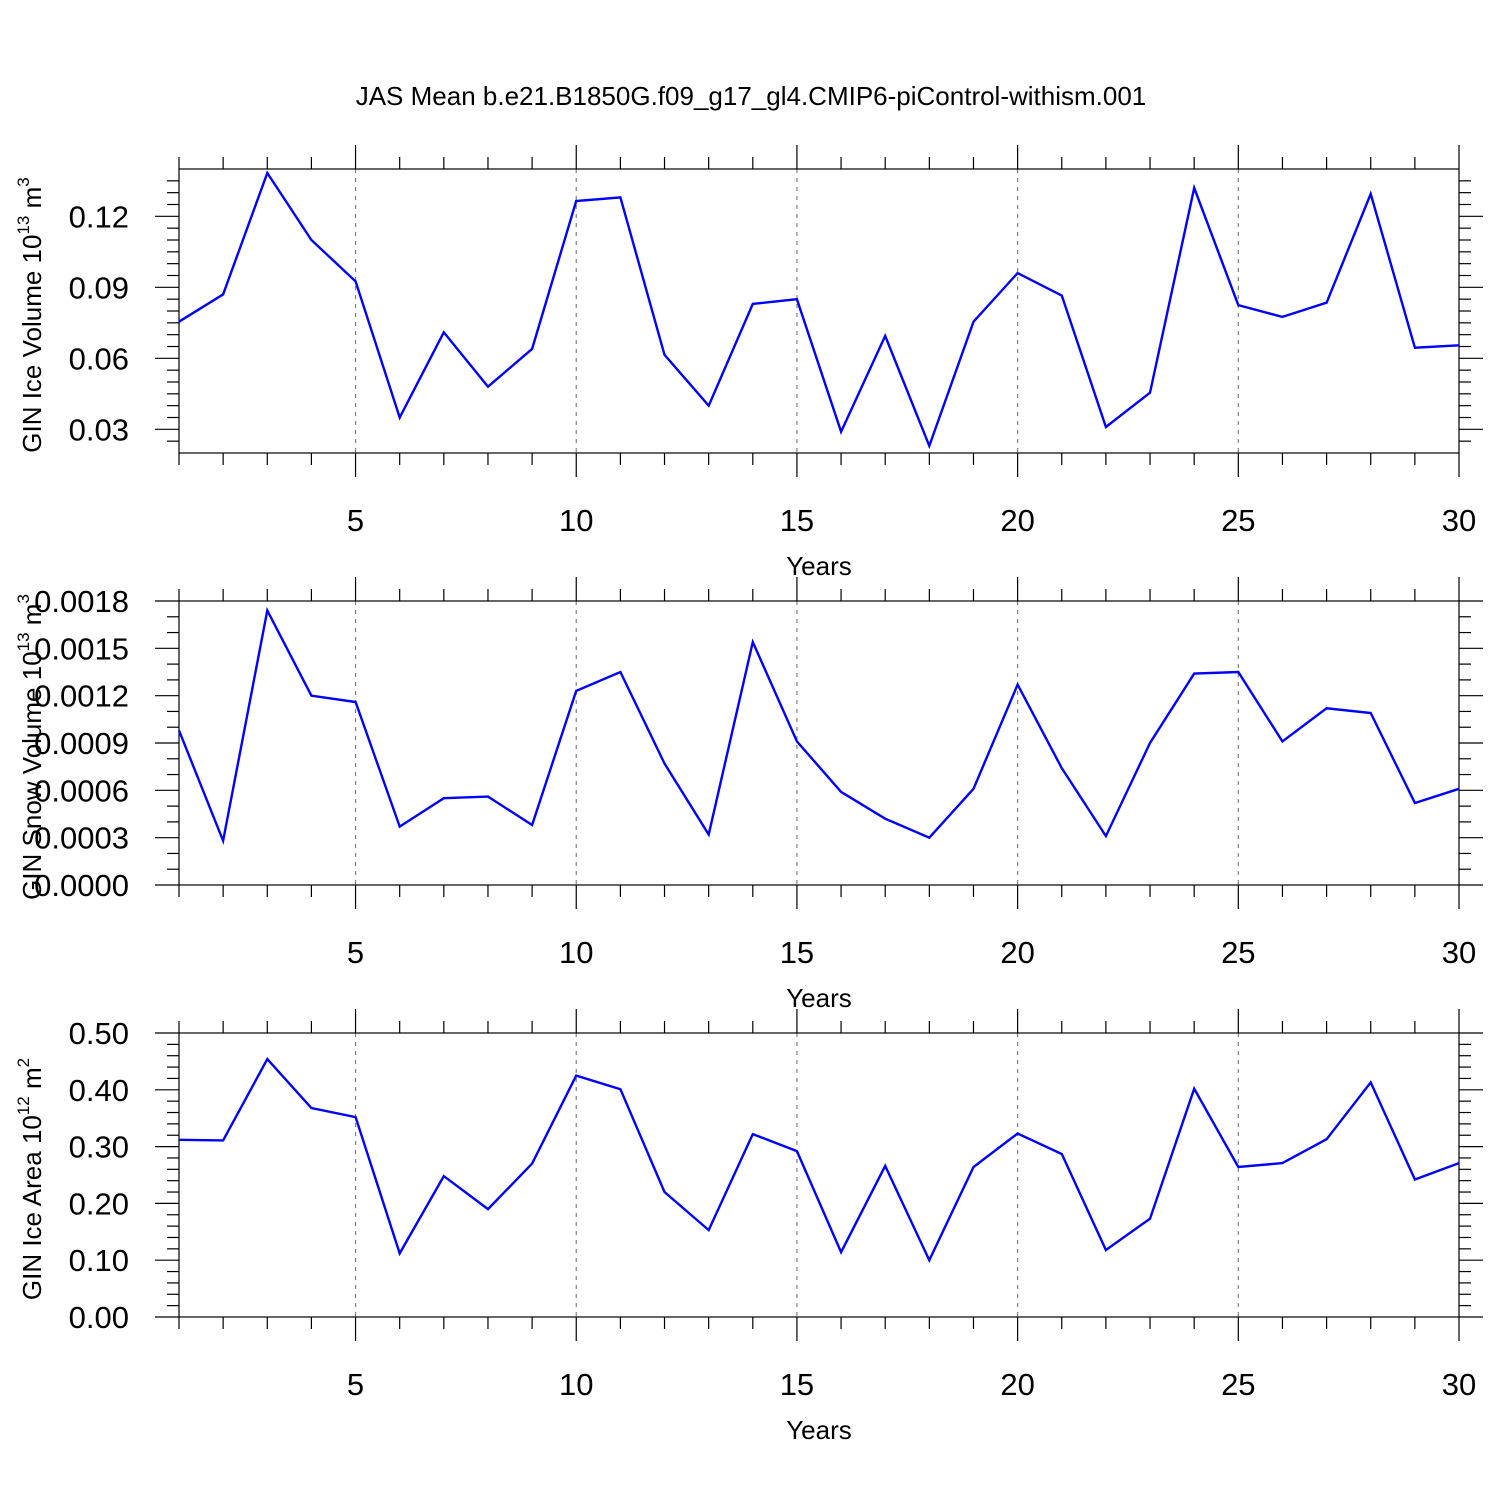 Image resolution: width=1500 pixels, height=1500 pixels. I want to click on y-axis-label-text: GIN Ice Volume 10, so click(32, 344).